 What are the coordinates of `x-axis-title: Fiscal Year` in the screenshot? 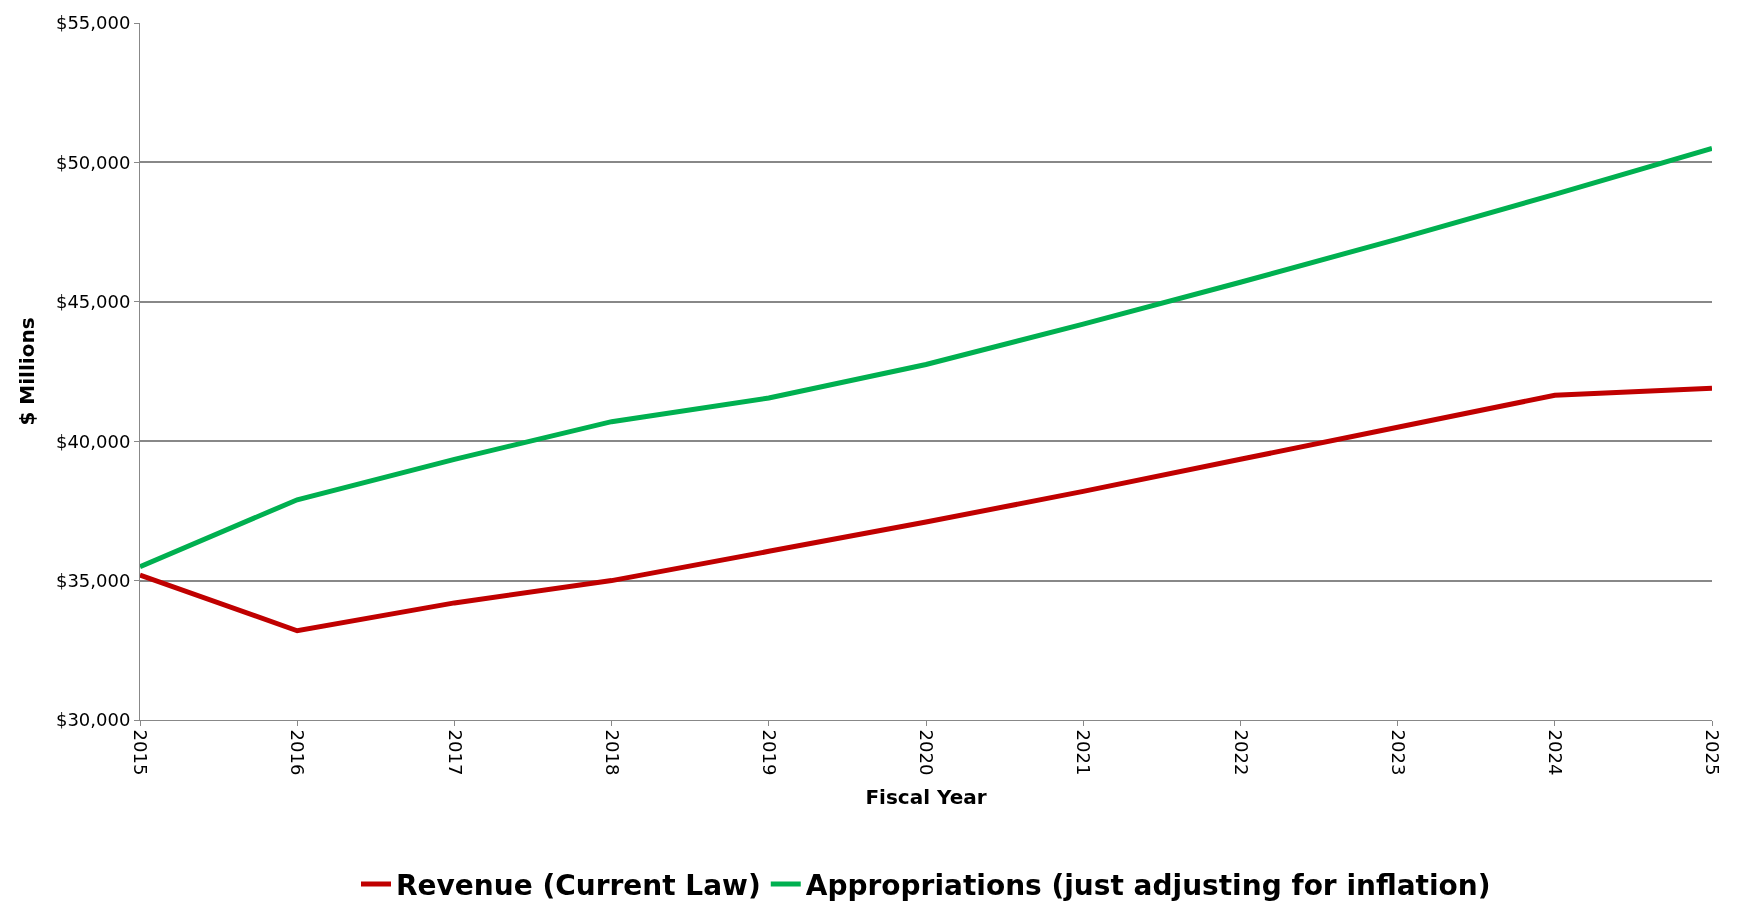 It's located at (926, 796).